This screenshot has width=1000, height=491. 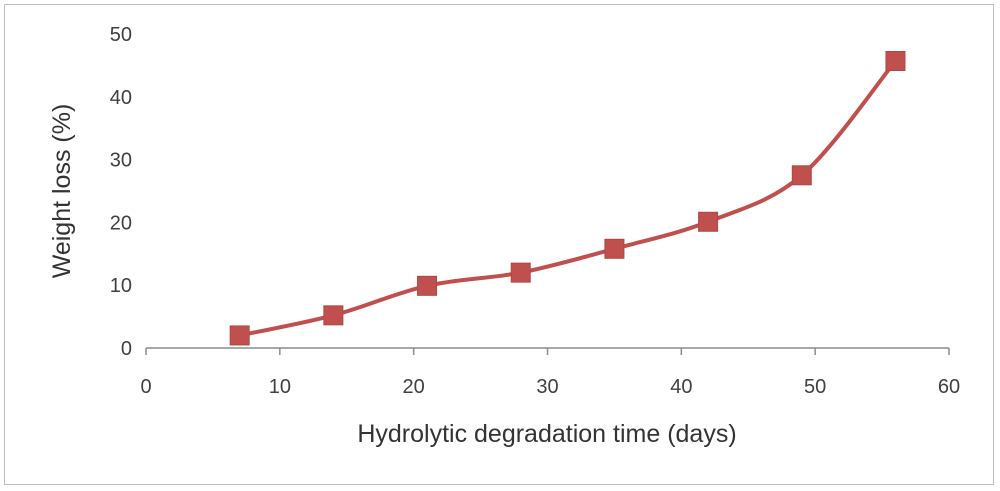 I want to click on x-tick-label: 0, so click(x=145, y=387).